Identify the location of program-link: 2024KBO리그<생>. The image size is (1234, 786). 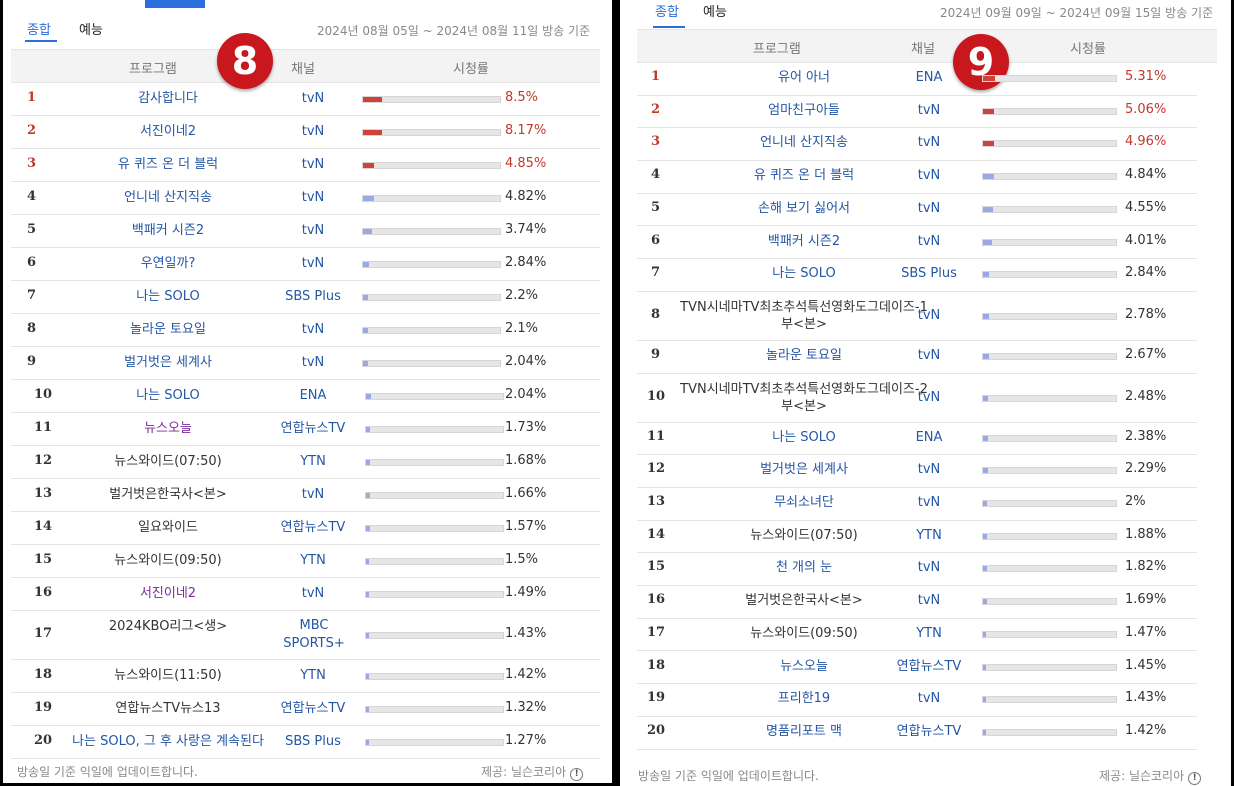
(168, 626).